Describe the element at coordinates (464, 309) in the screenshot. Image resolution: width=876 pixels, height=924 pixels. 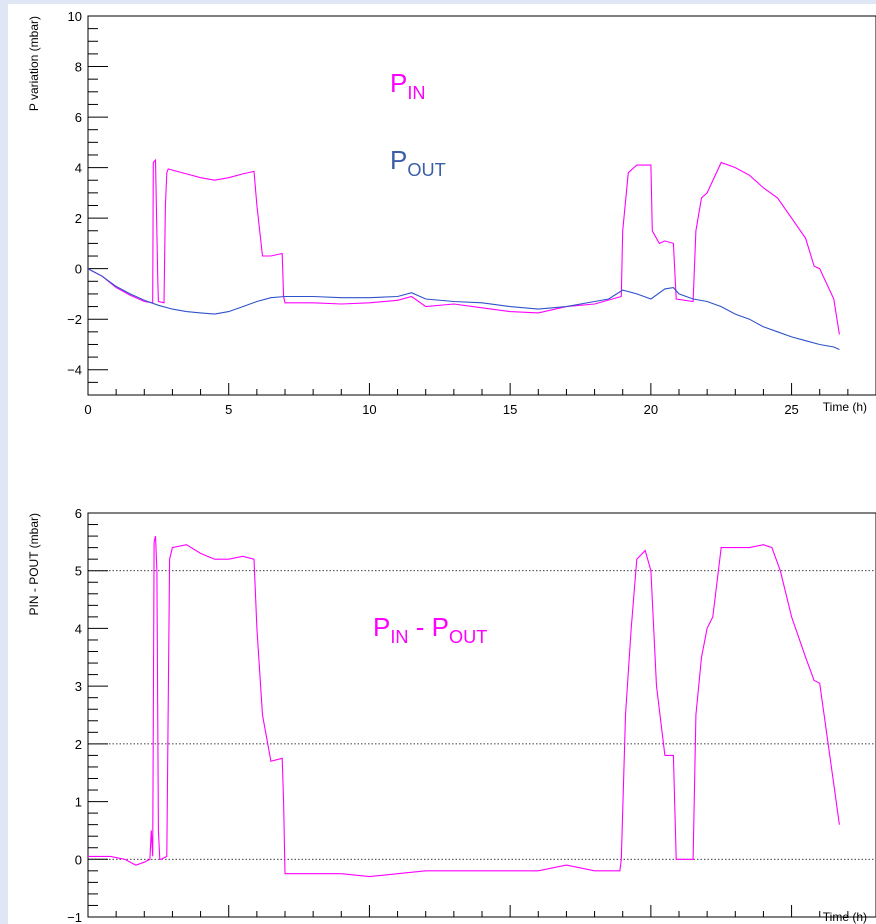
I see `series-line-p-out` at that location.